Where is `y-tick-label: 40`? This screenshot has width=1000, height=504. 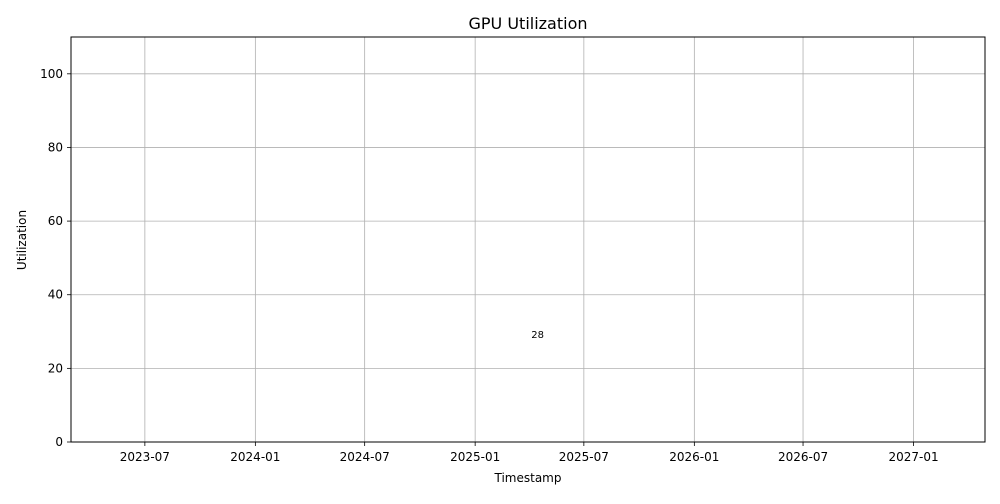 y-tick-label: 40 is located at coordinates (55, 295).